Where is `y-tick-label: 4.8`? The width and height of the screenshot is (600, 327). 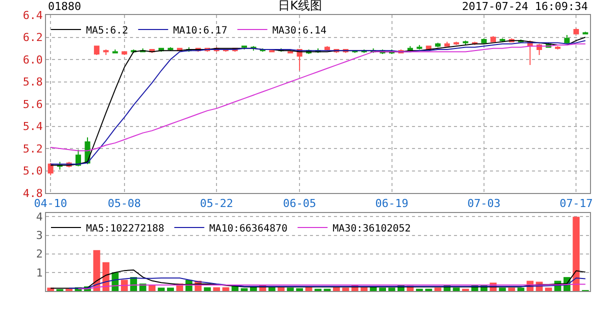
y-tick-label: 4.8 is located at coordinates (32, 193).